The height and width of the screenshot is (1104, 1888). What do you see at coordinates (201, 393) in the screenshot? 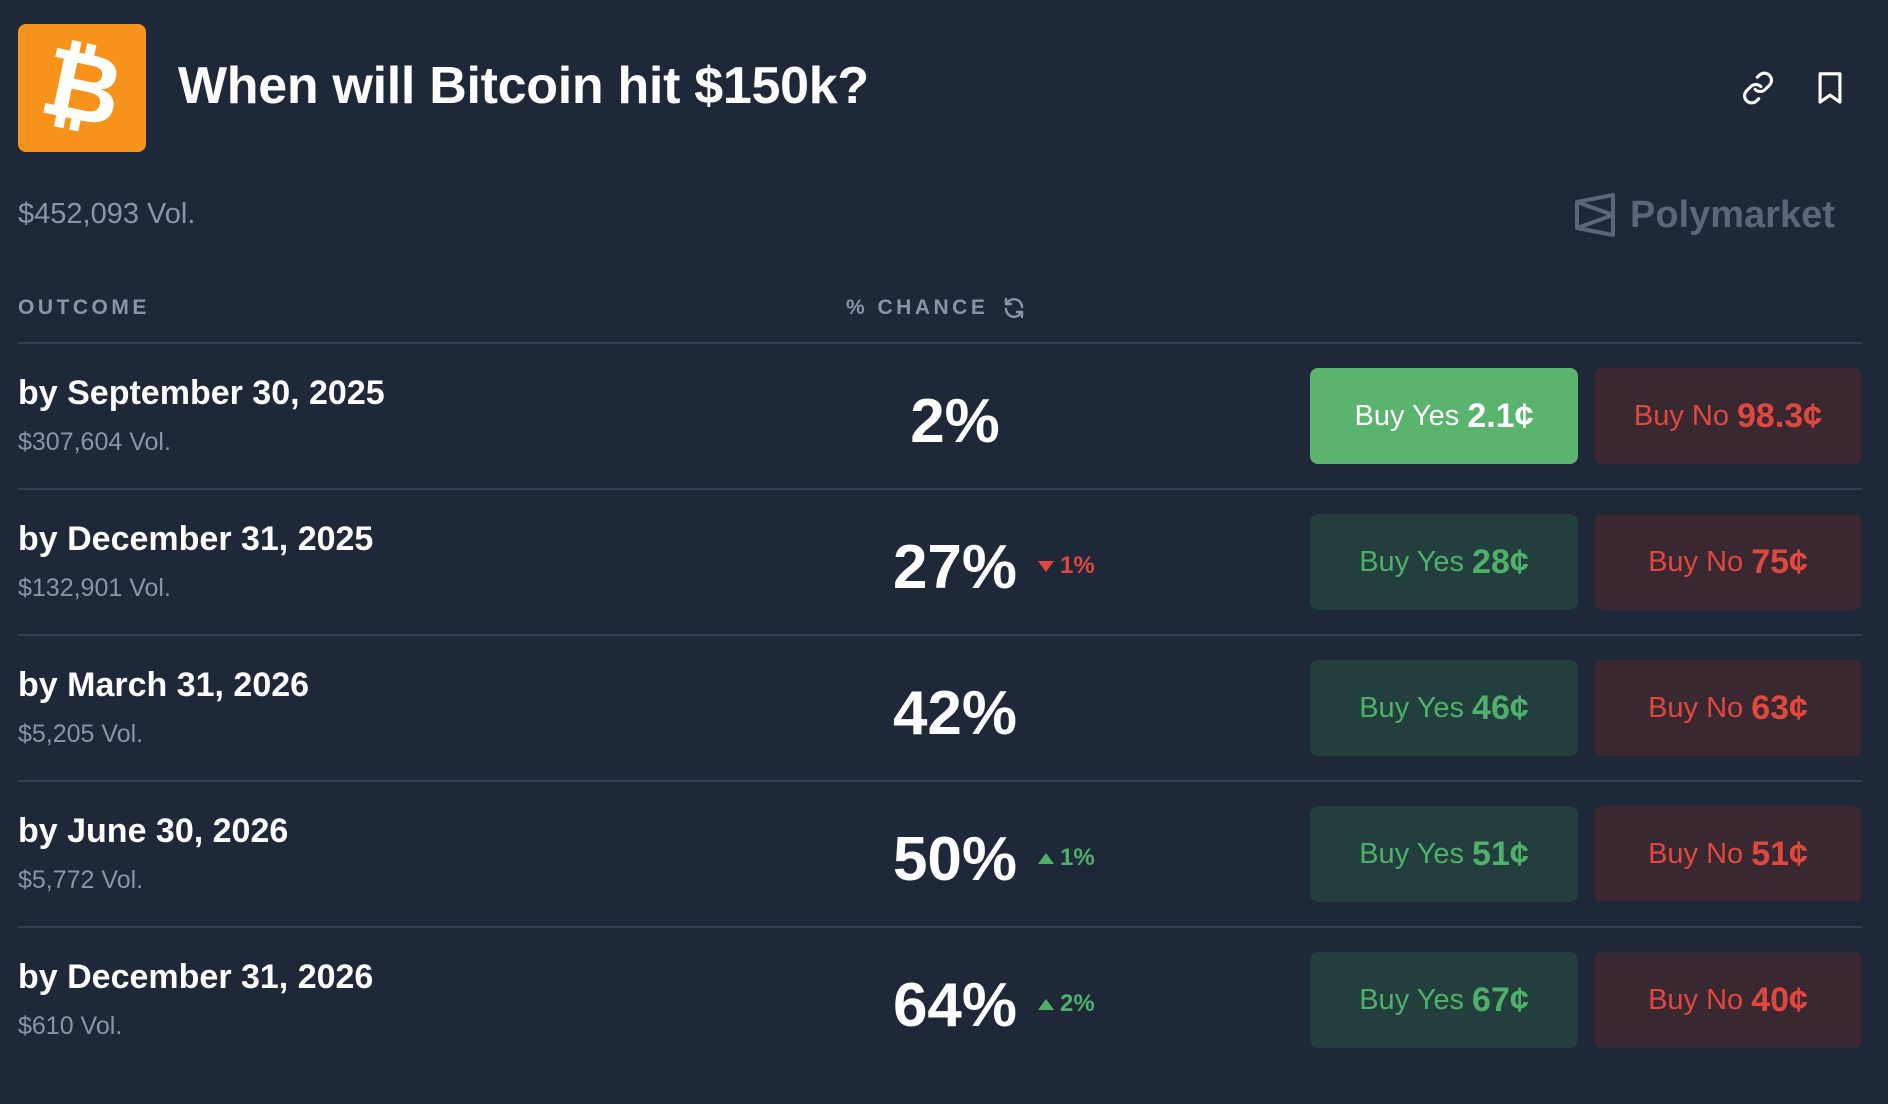
I see `outcome-label: by September 30, 2025` at bounding box center [201, 393].